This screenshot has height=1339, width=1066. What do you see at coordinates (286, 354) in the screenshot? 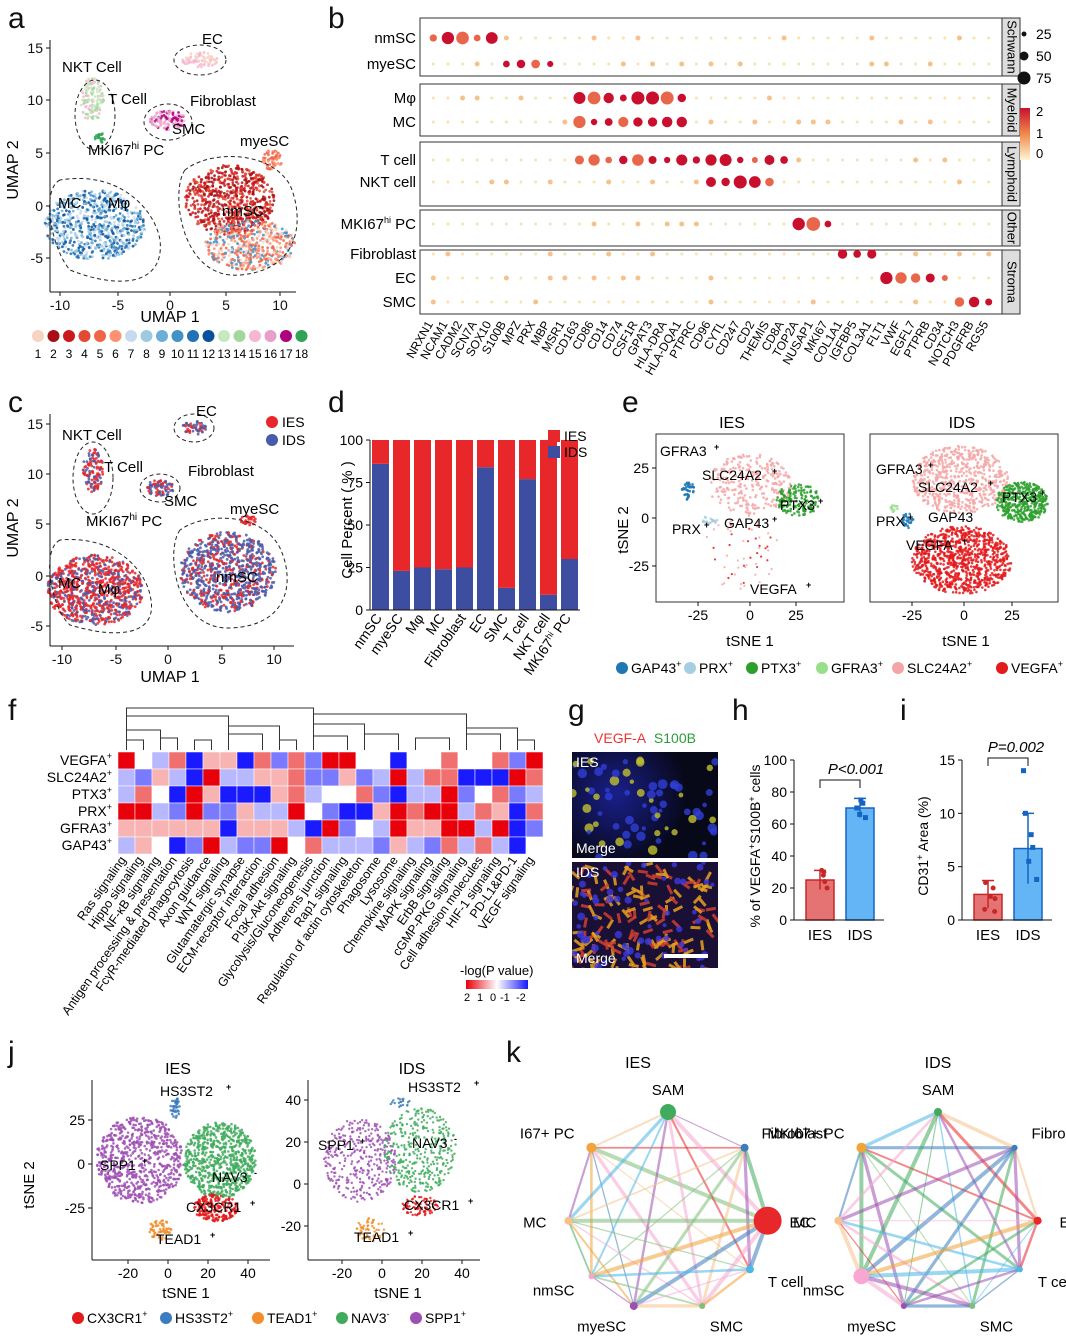
I see `cluster-legend-label: 17` at bounding box center [286, 354].